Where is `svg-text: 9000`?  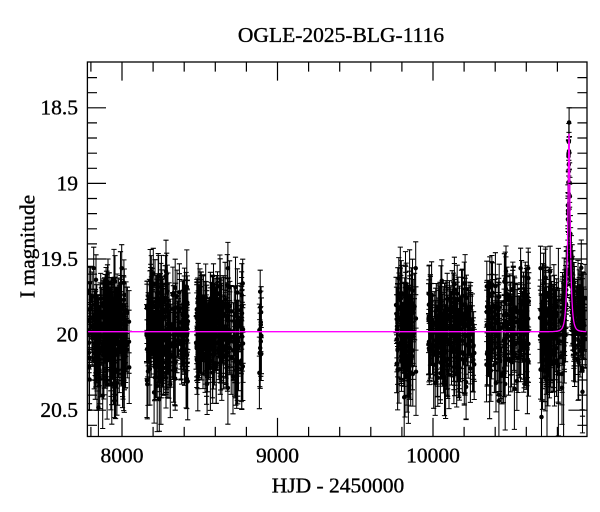
svg-text: 9000 is located at coordinates (277, 456).